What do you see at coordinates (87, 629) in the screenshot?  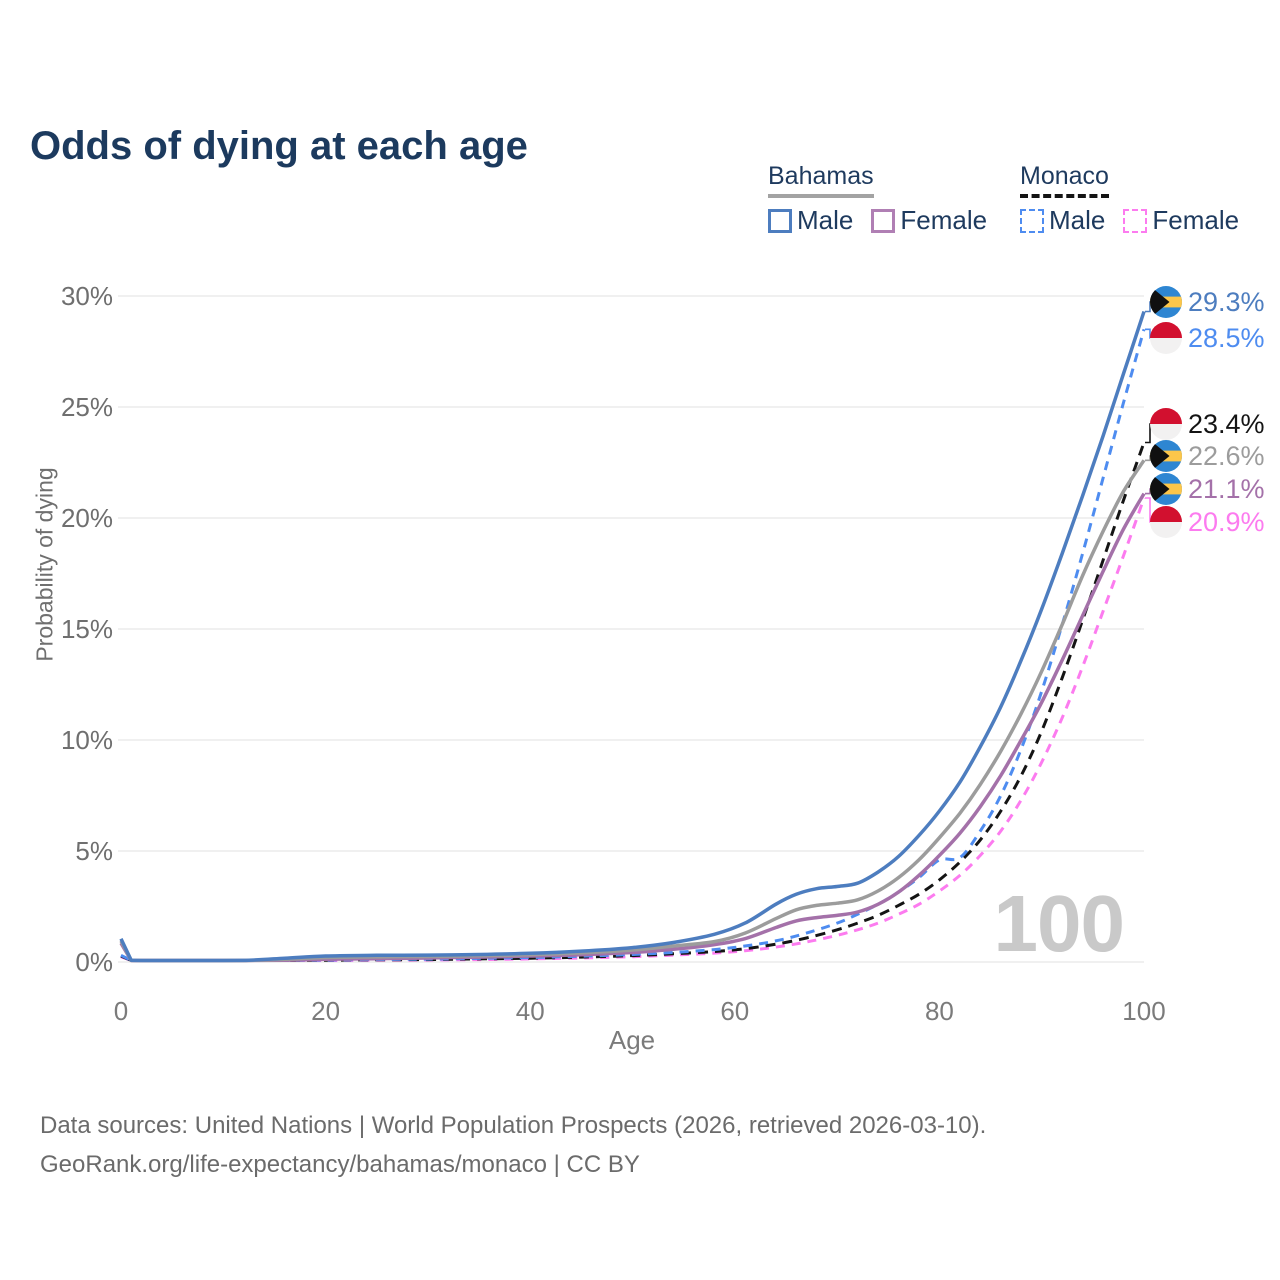 I see `y-tick-label: 15%` at bounding box center [87, 629].